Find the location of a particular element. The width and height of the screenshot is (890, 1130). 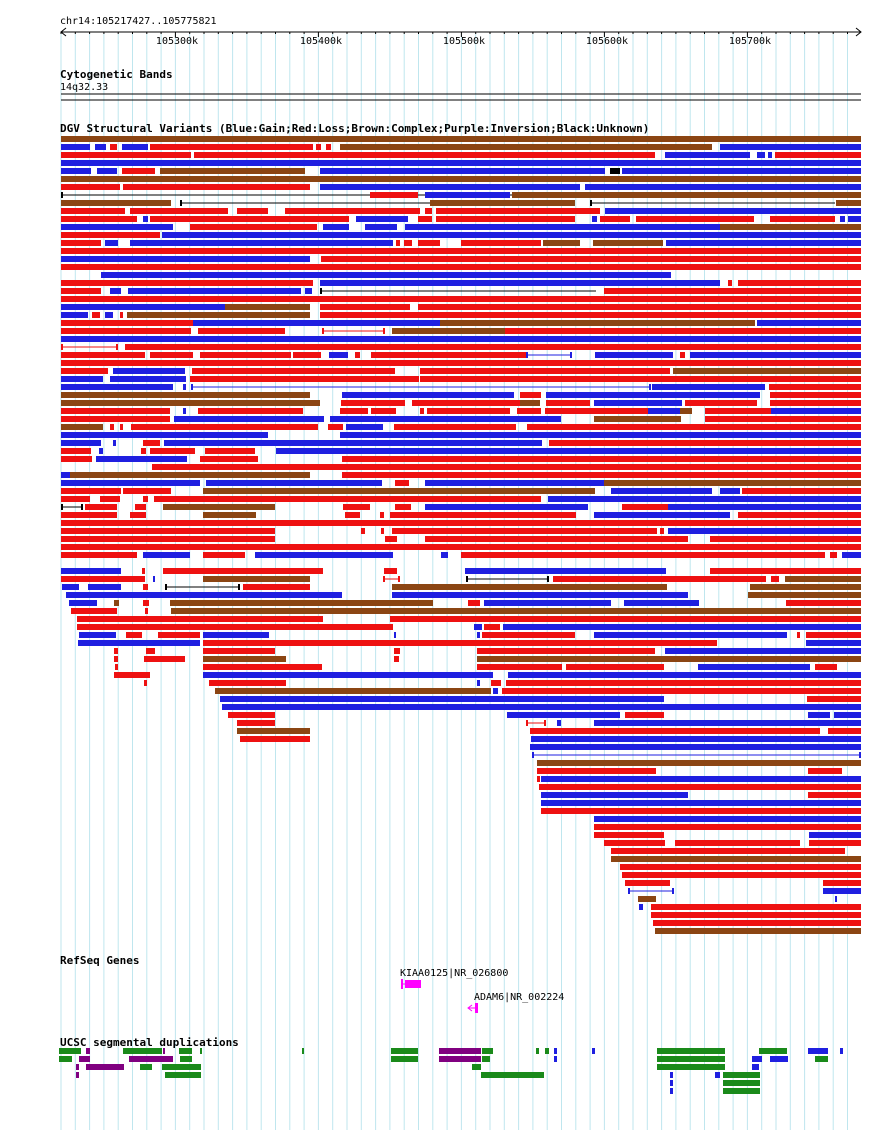

gene-glyph-kiaa0125 is located at coordinates (411, 984).